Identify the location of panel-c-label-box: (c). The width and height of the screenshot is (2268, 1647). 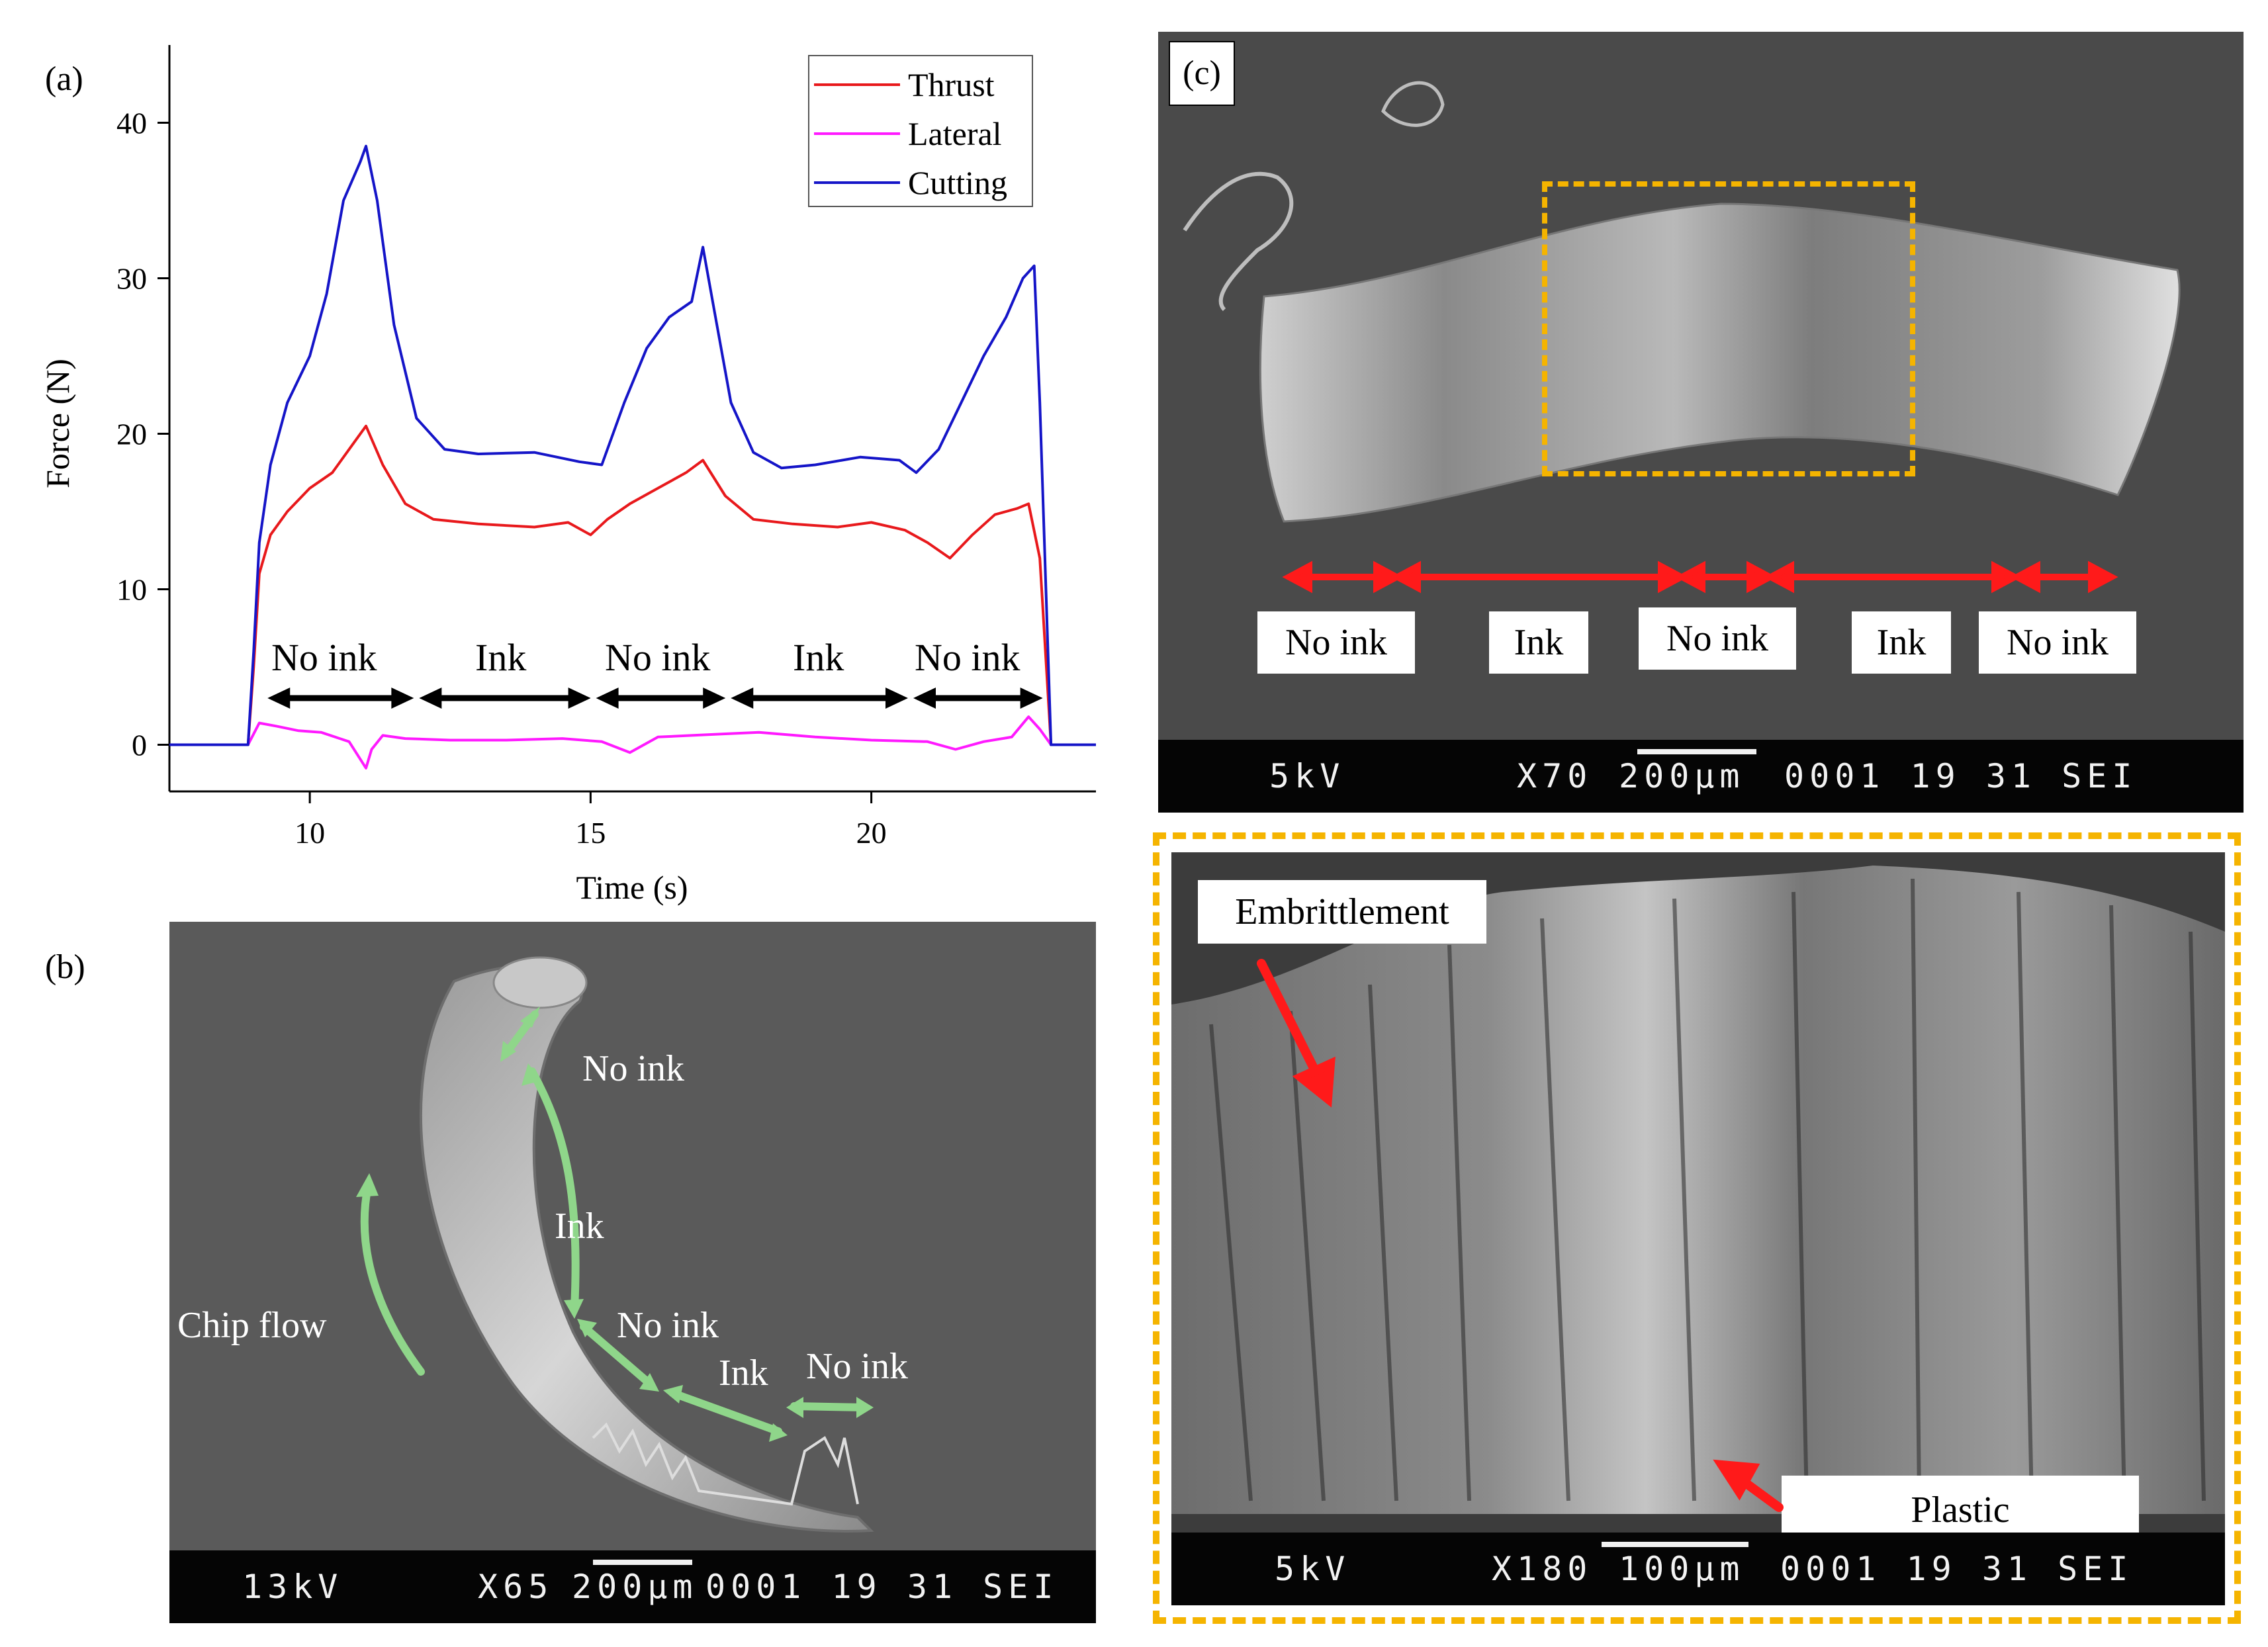
(1202, 73).